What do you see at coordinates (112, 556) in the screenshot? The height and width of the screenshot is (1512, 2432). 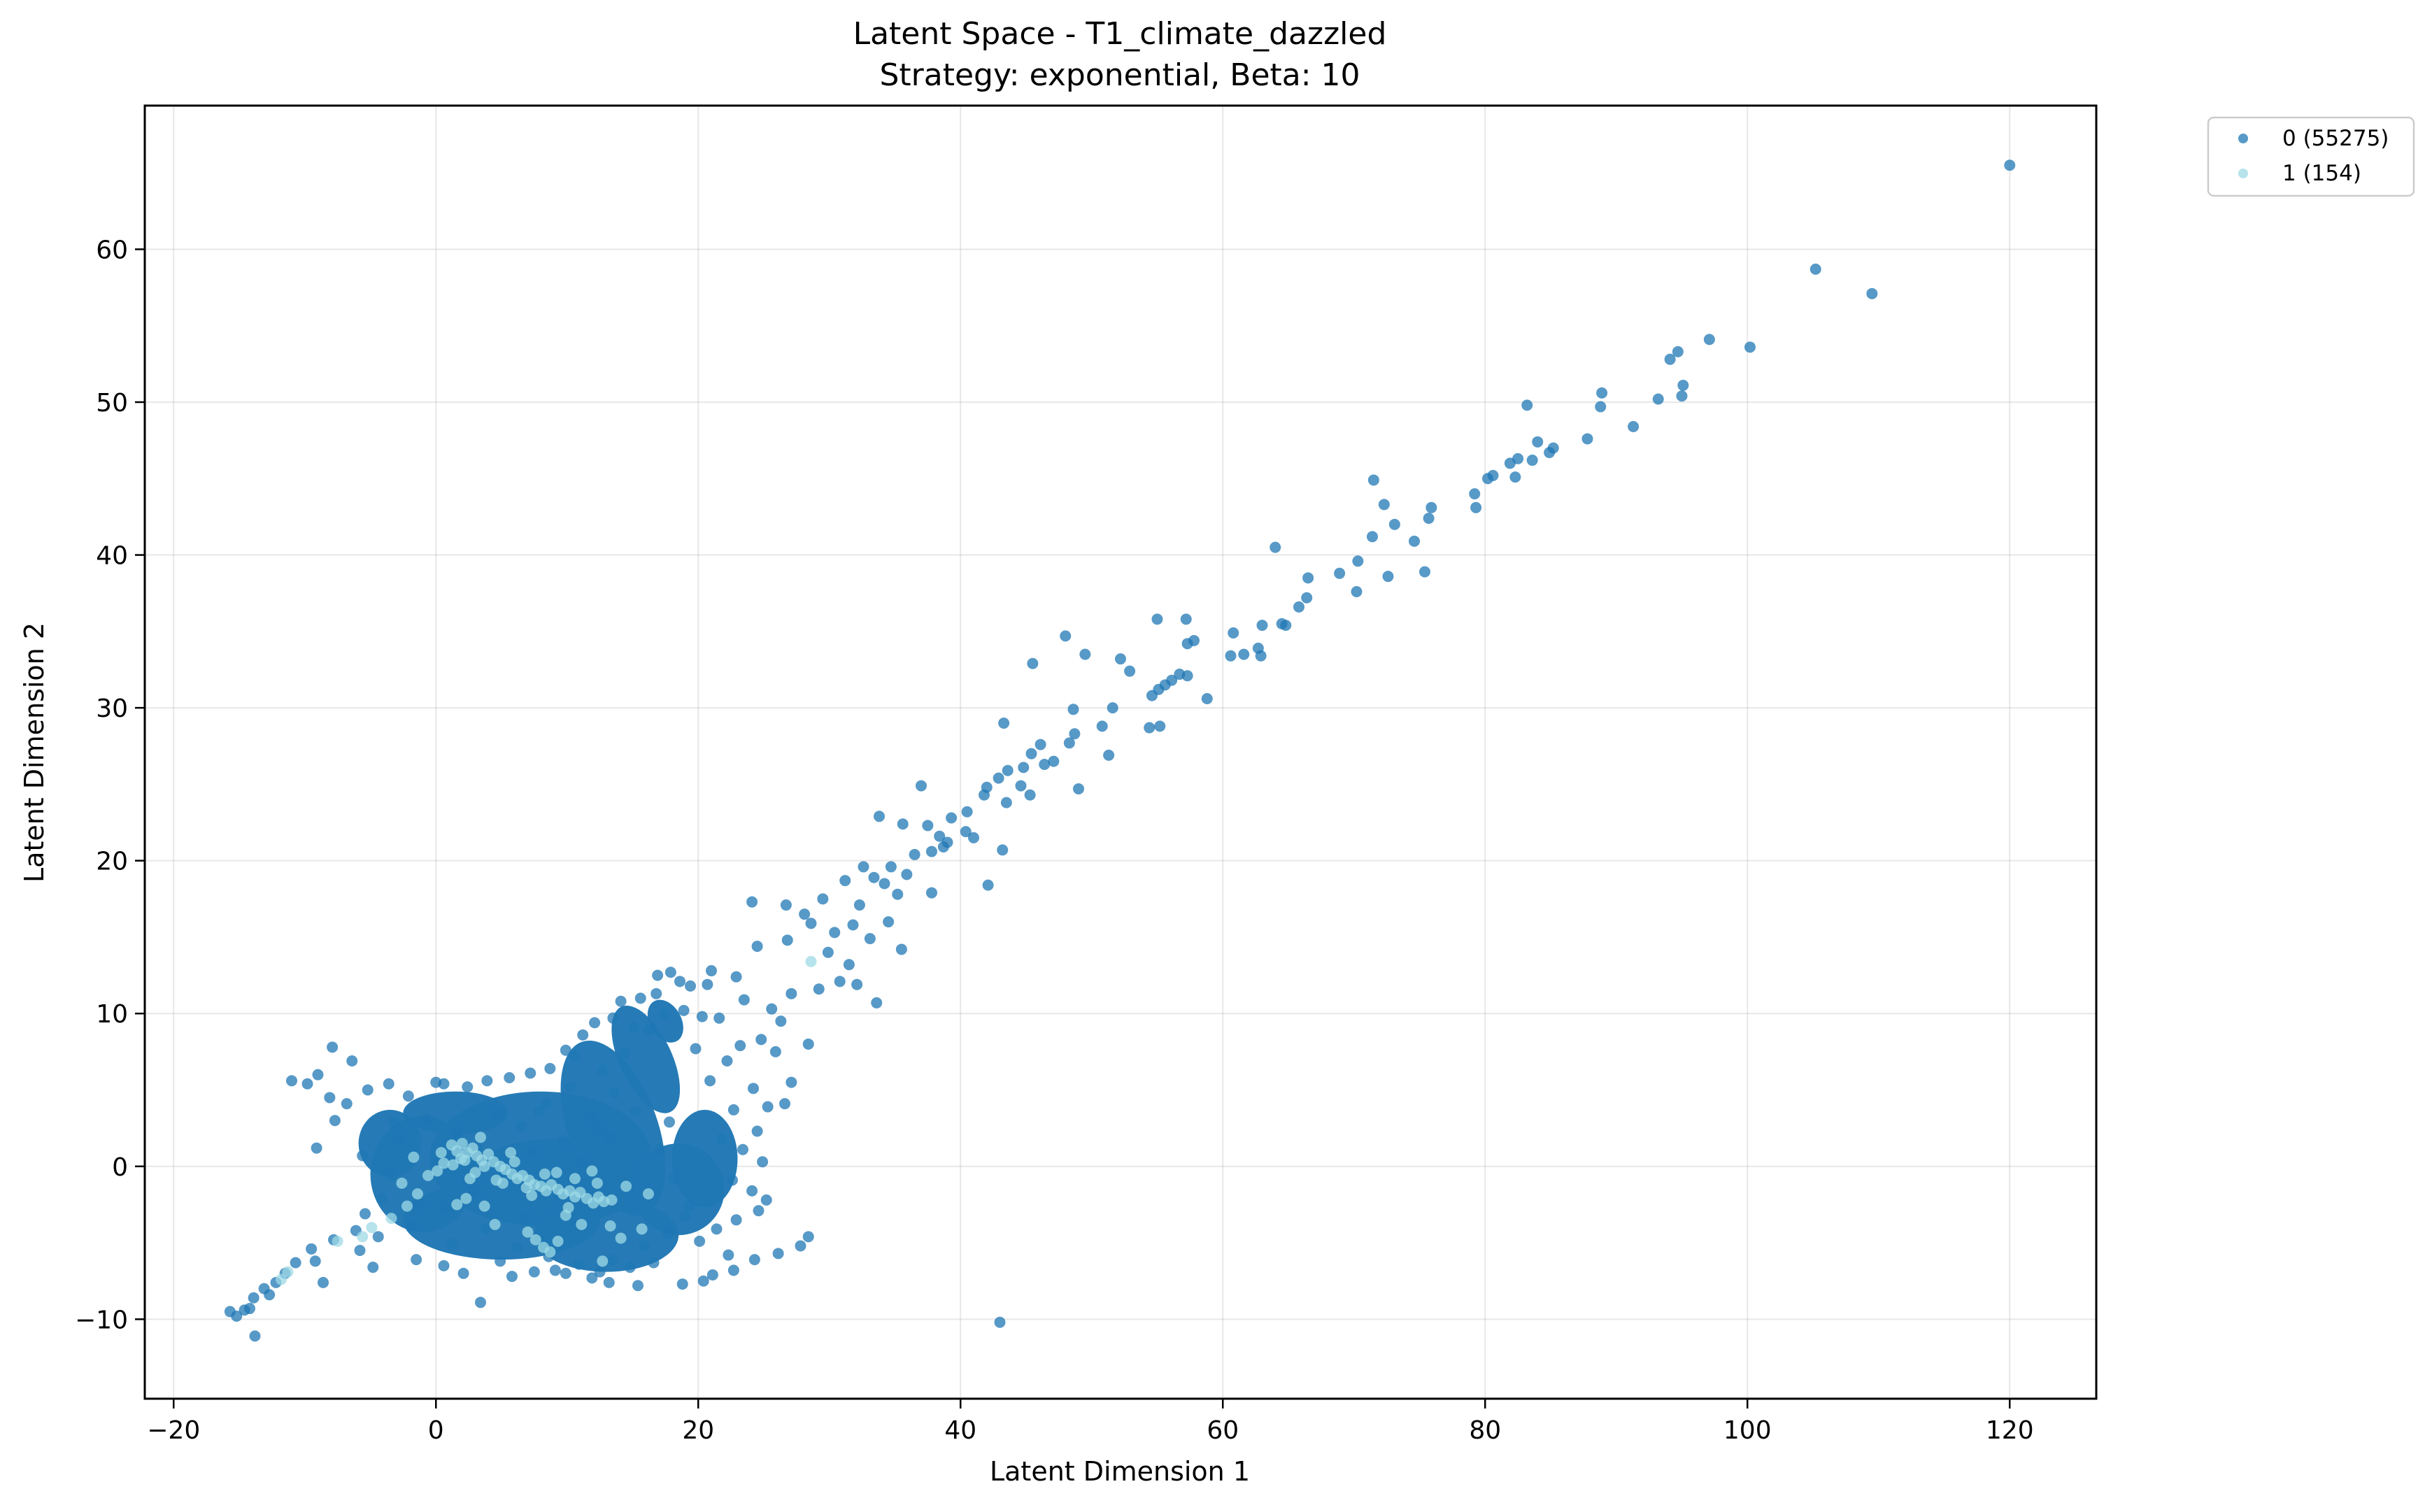 I see `y-tick-label: 40` at bounding box center [112, 556].